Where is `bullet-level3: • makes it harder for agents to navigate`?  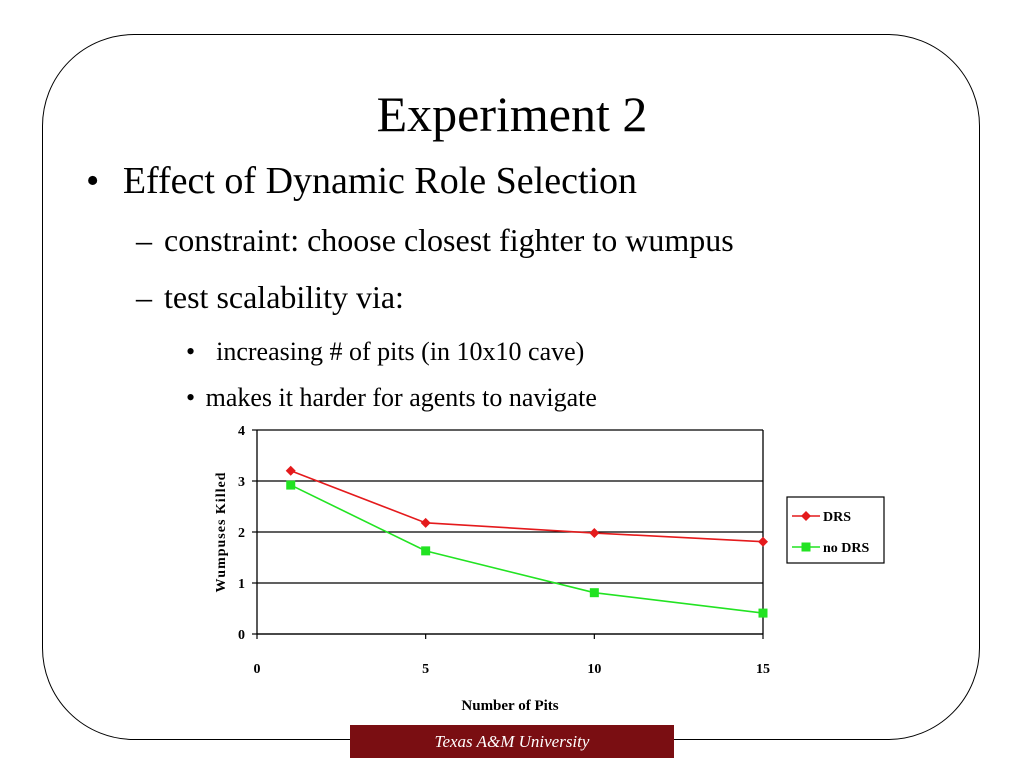 bullet-level3: • makes it harder for agents to navigate is located at coordinates (391, 398).